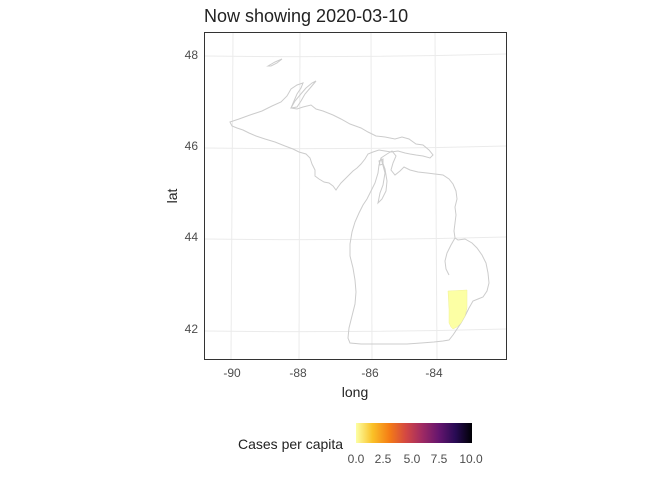 The image size is (672, 480). I want to click on x-tick-neg88: -88, so click(298, 373).